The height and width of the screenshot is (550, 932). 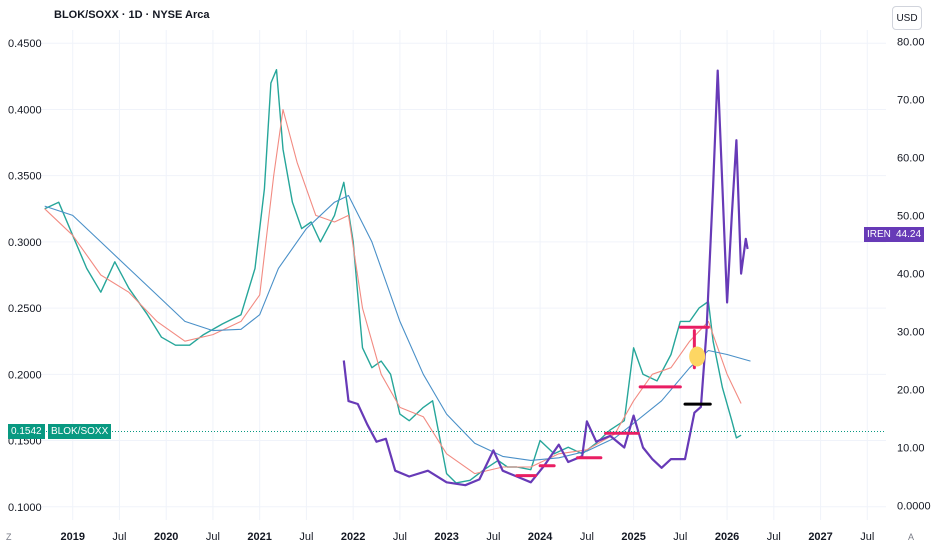 What do you see at coordinates (911, 275) in the screenshot?
I see `right-tick-label: 40.00` at bounding box center [911, 275].